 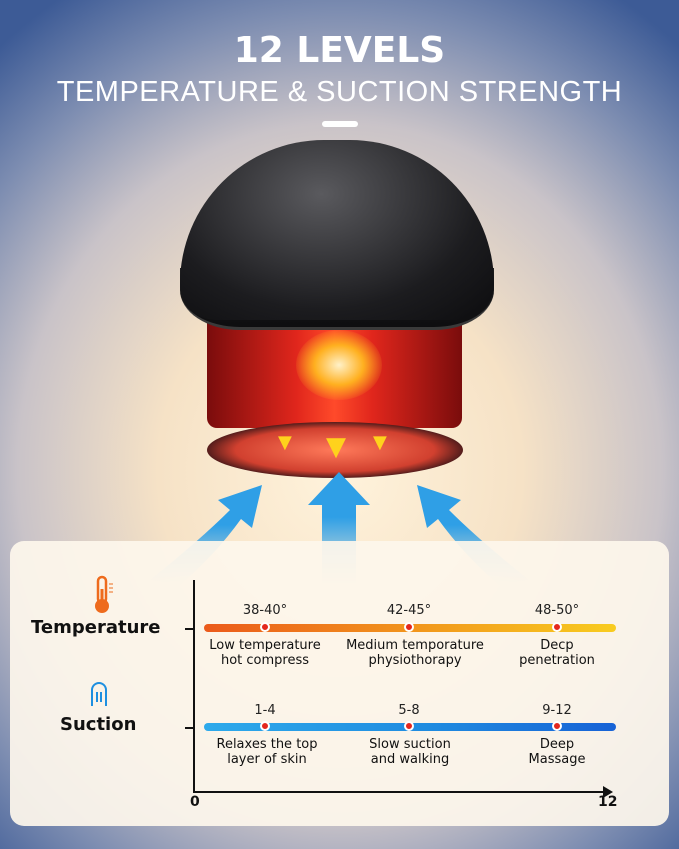 I want to click on suction-range: 9-12, so click(x=557, y=710).